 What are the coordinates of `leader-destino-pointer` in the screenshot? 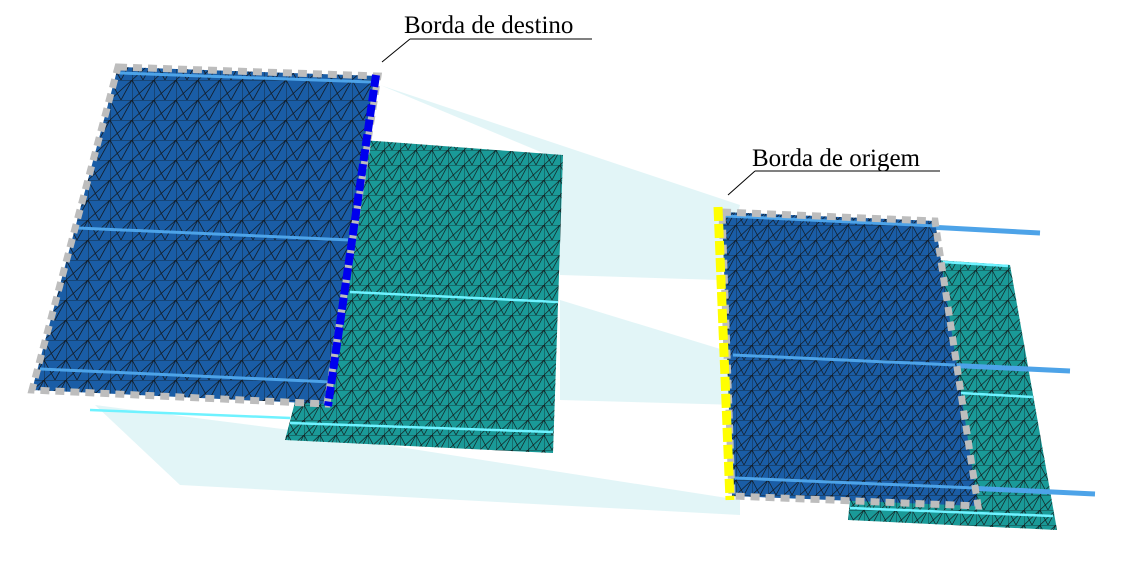 It's located at (396, 50).